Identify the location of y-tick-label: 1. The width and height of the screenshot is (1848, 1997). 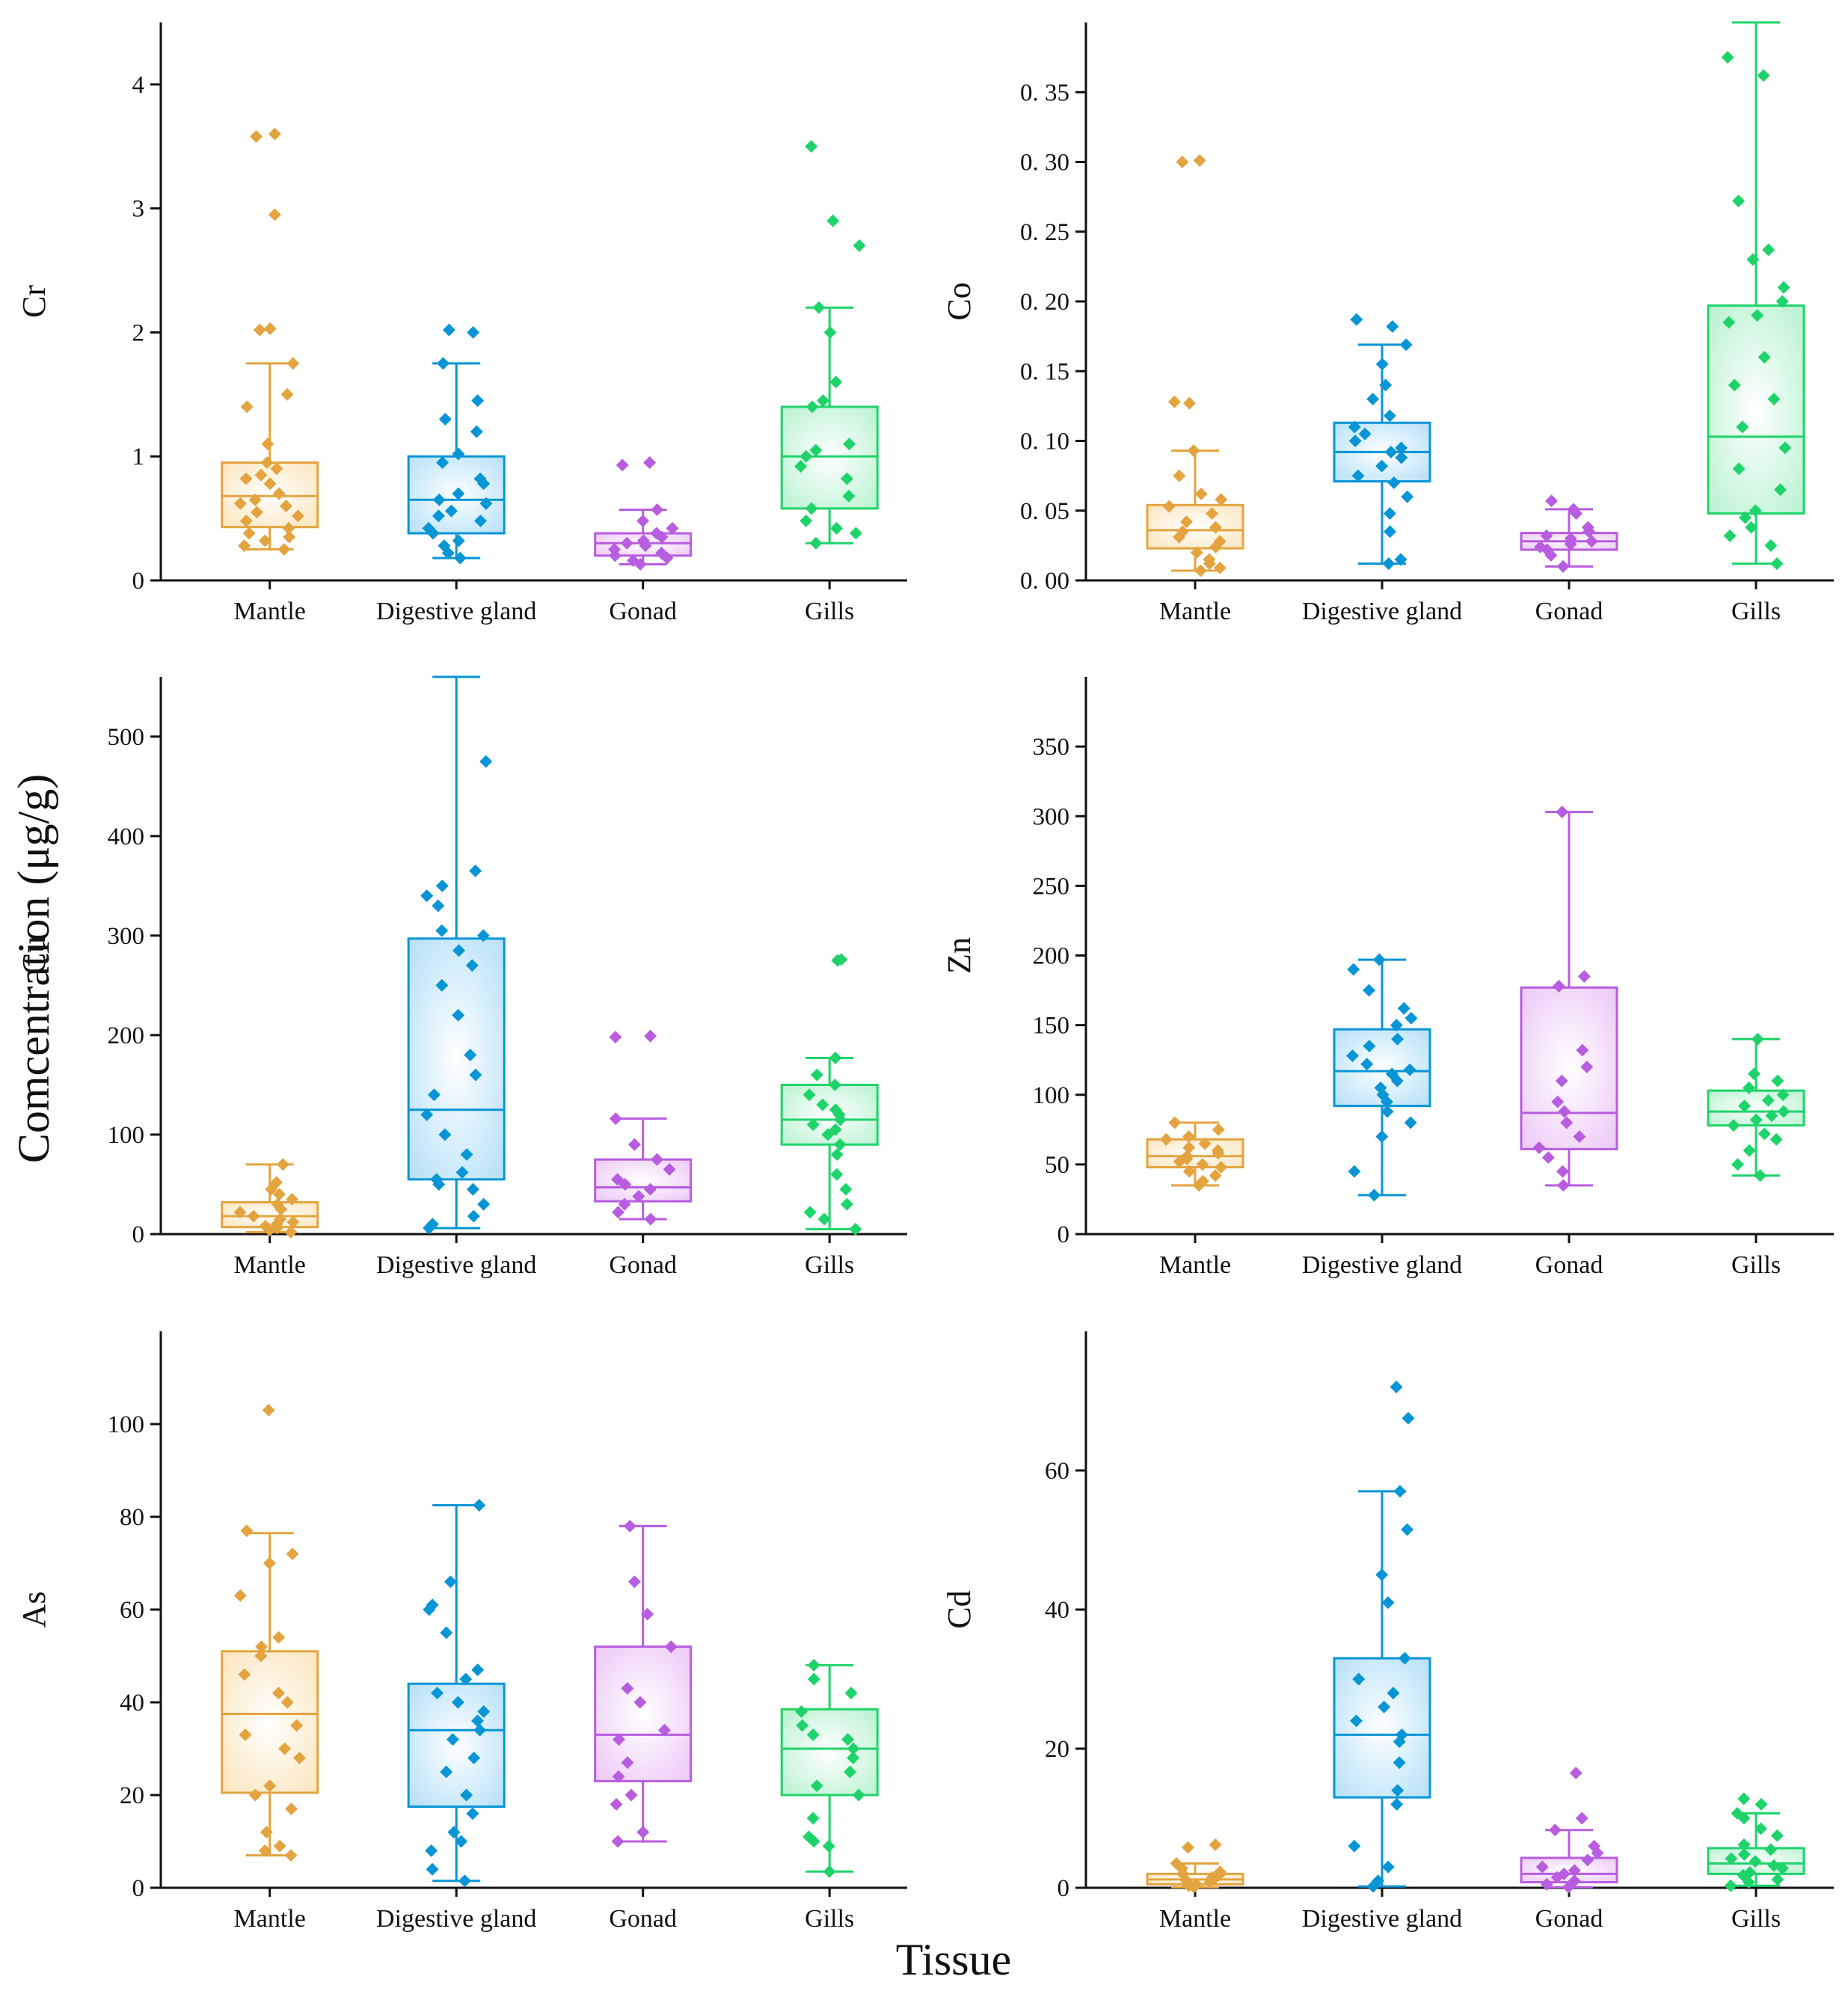
(138, 457).